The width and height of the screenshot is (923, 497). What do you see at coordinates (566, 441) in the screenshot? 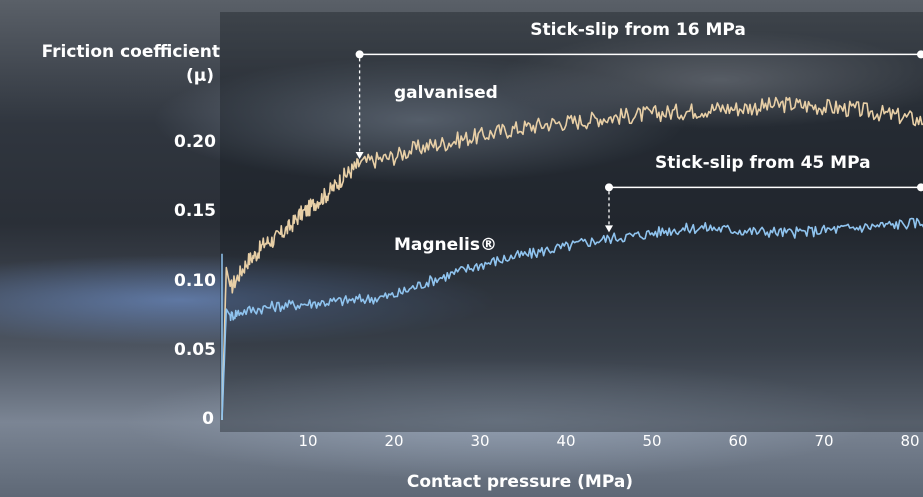
I see `x-tick-label: 40` at bounding box center [566, 441].